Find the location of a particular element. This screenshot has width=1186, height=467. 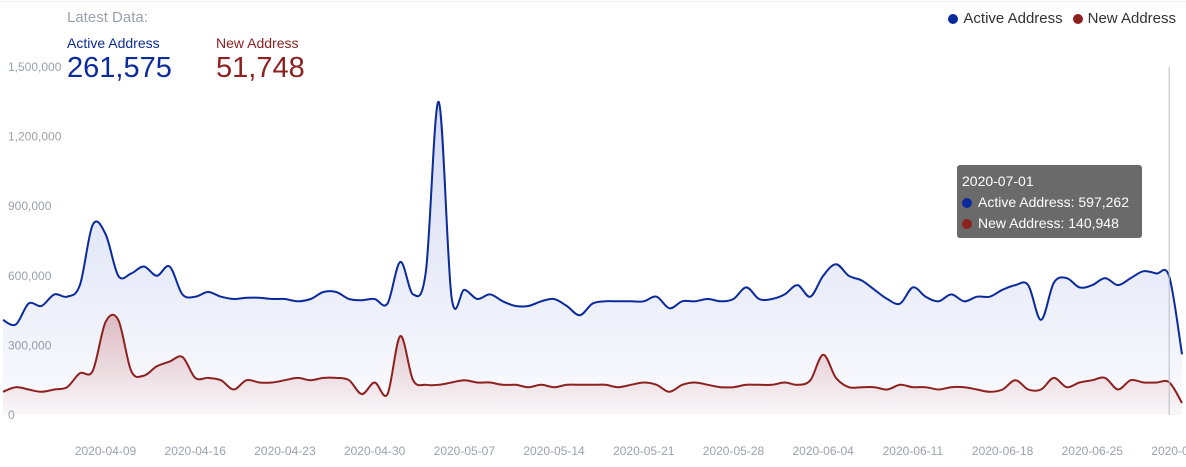

chart-legend: Active Address New Address is located at coordinates (1057, 18).